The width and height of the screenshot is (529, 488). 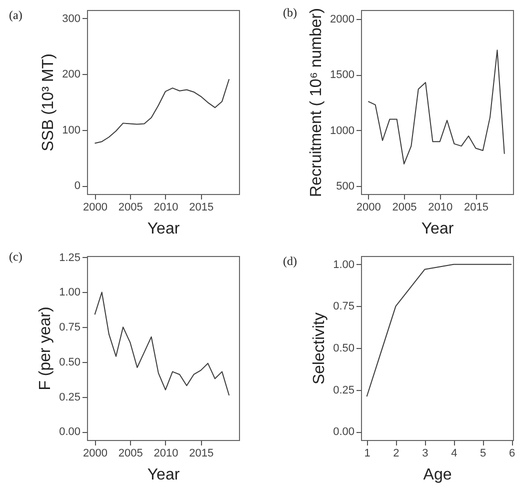 I want to click on y-tick-label: 200, so click(x=71, y=74).